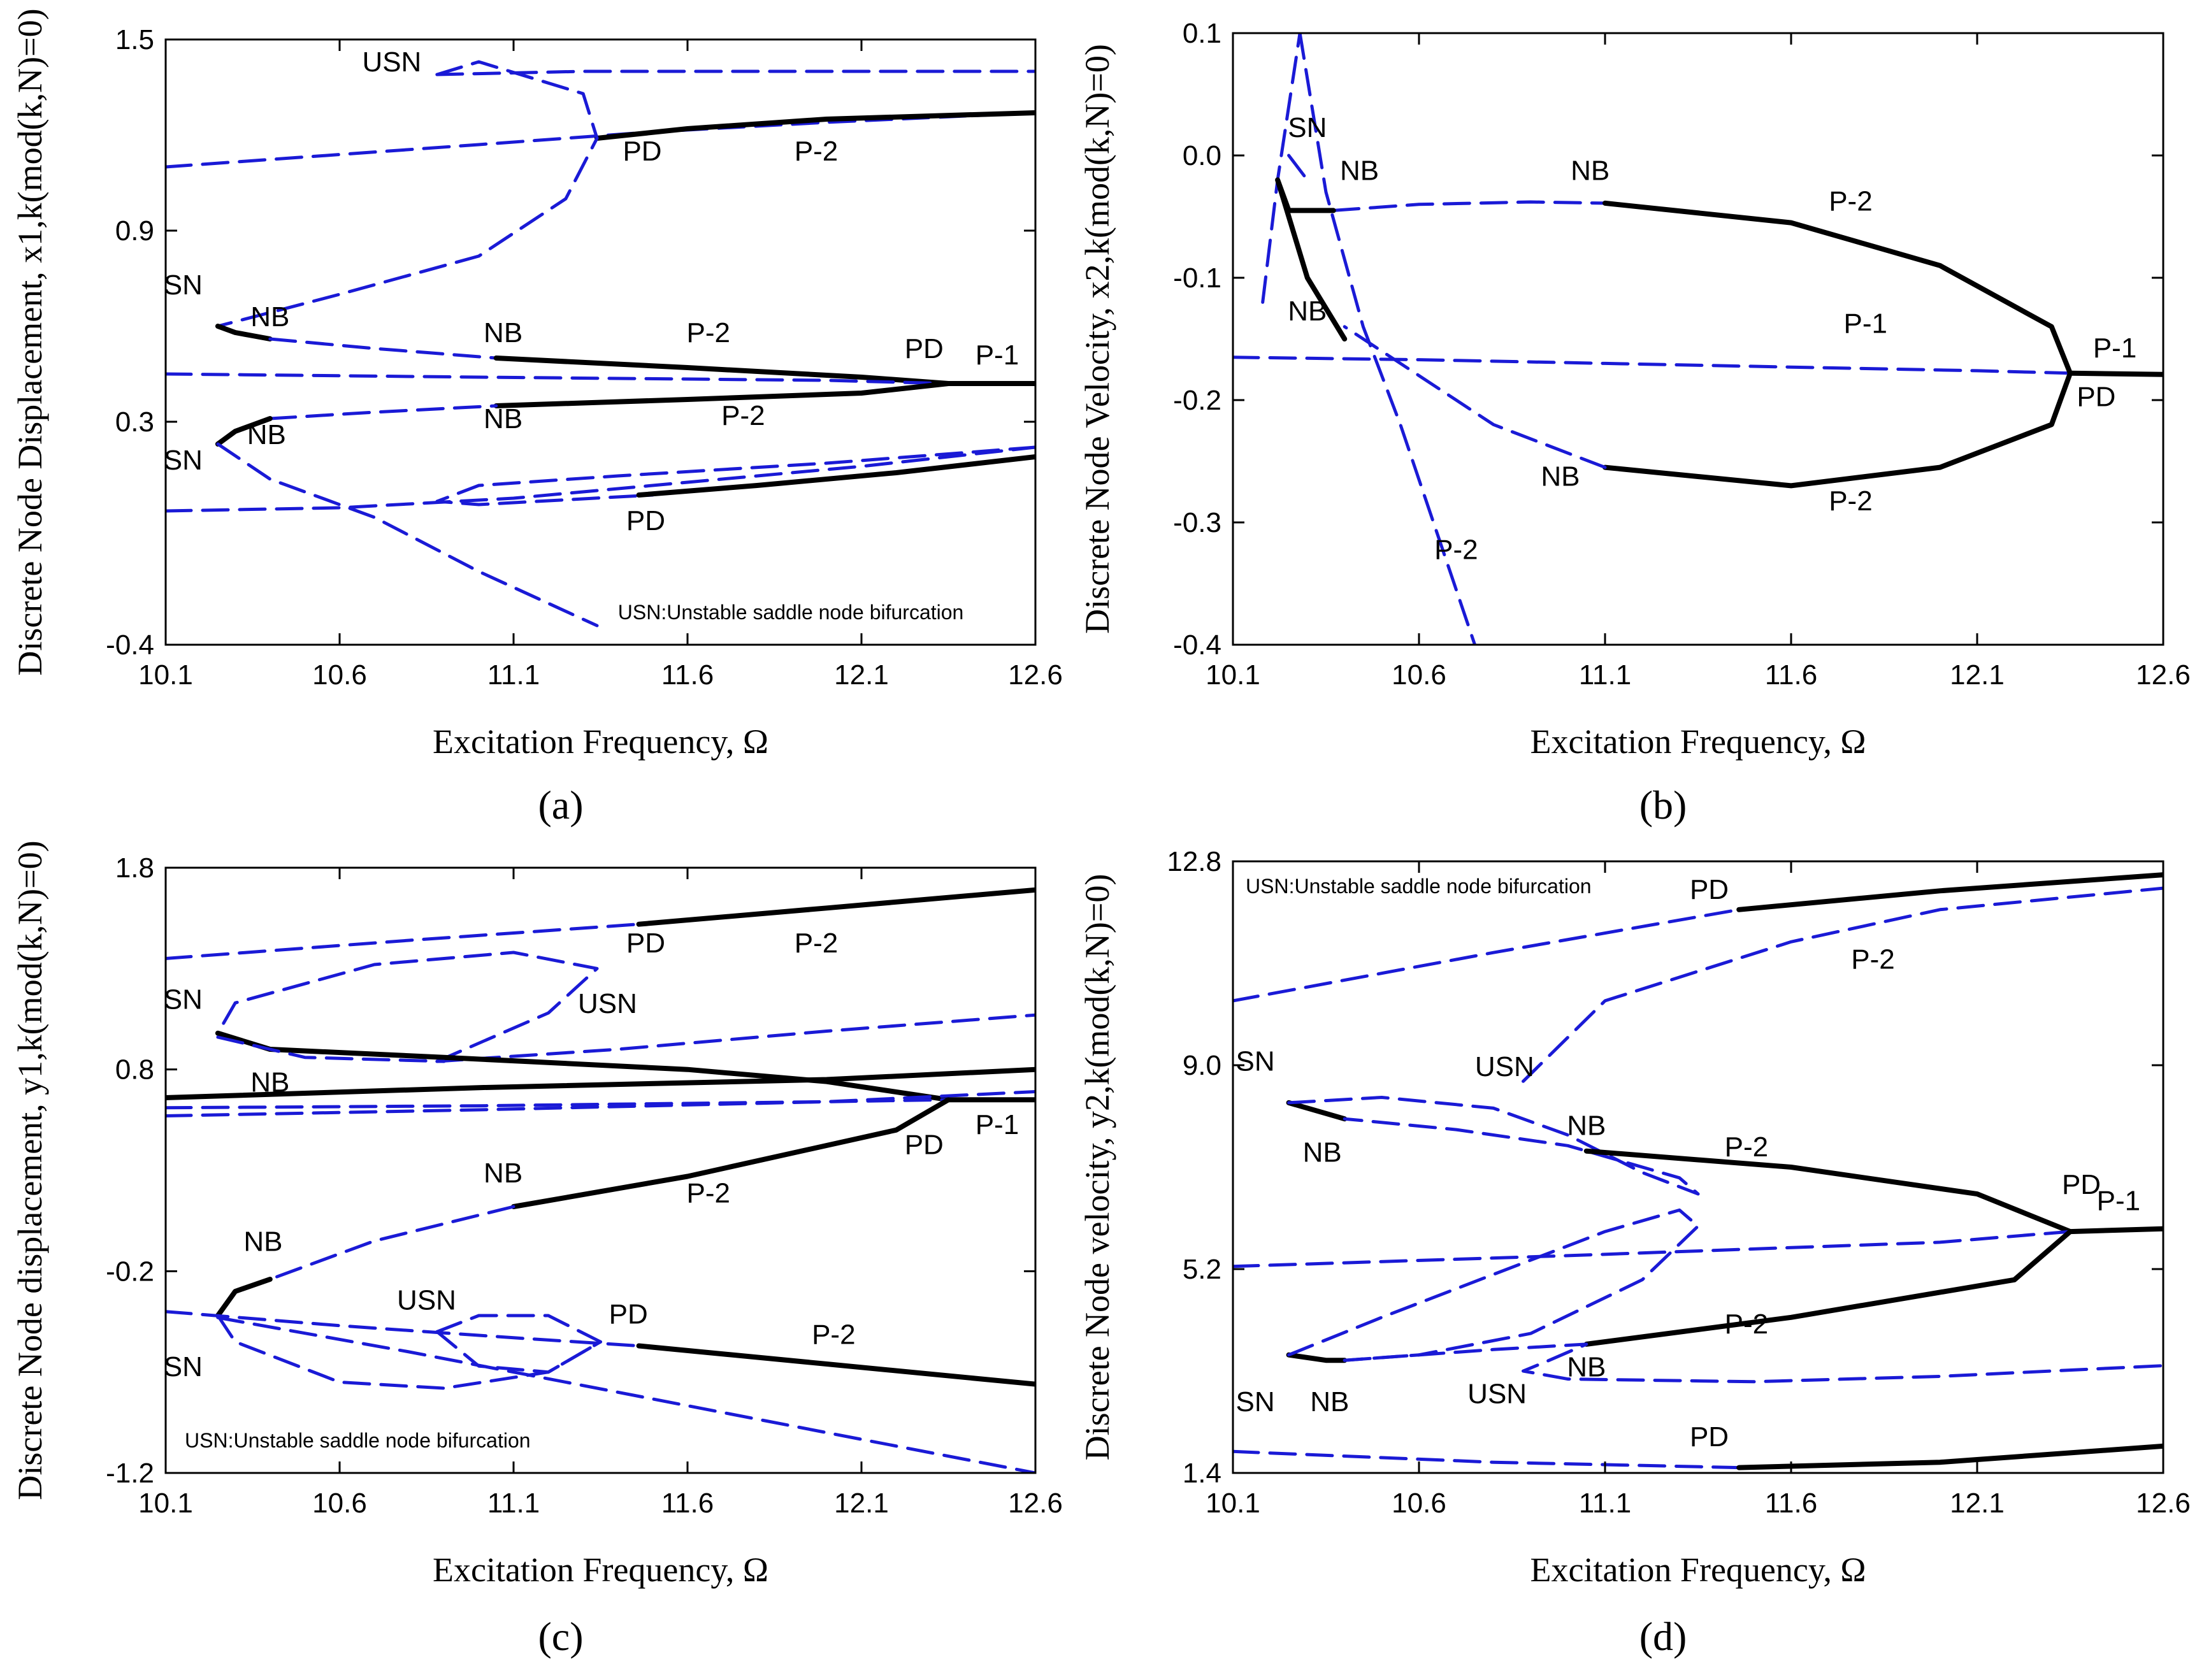 The height and width of the screenshot is (1680, 2211). I want to click on series-line-P1-dashed-a, so click(600, 1103).